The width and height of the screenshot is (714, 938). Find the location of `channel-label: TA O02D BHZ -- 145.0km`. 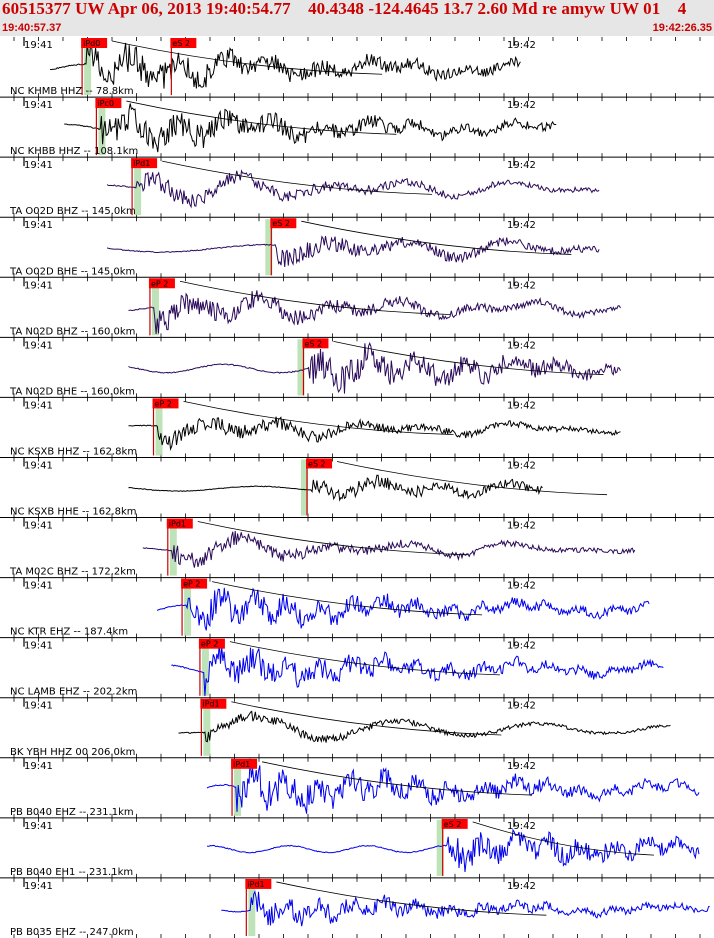

channel-label: TA O02D BHZ -- 145.0km is located at coordinates (72, 211).